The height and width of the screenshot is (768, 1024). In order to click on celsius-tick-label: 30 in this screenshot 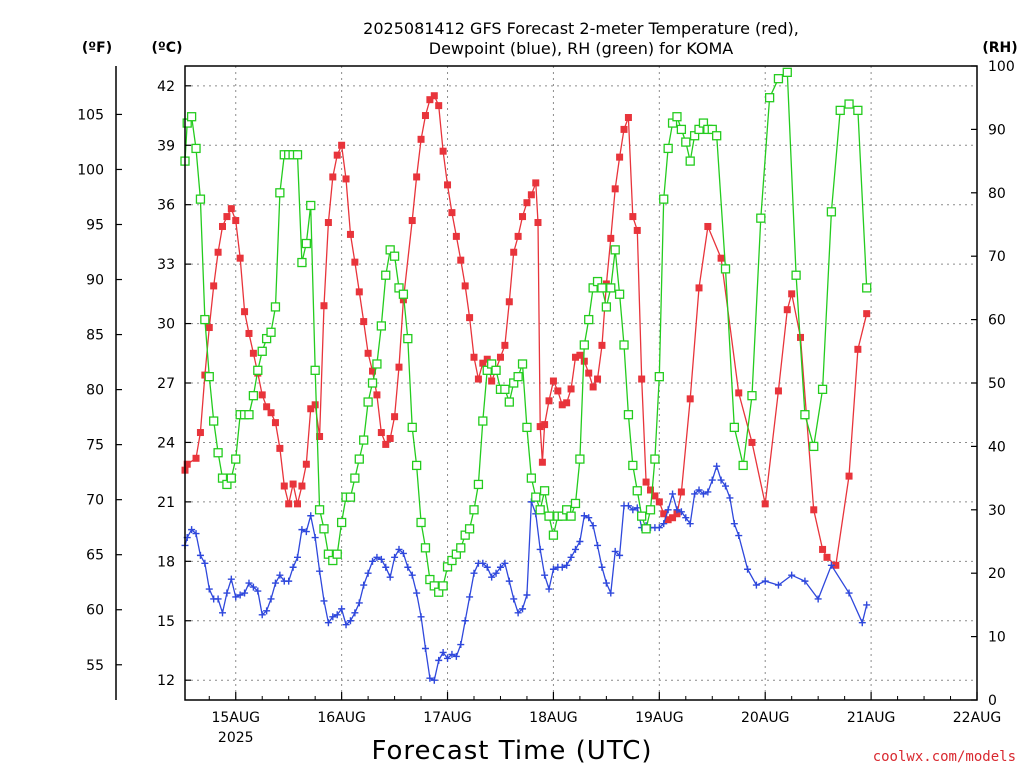, I will do `click(166, 325)`.